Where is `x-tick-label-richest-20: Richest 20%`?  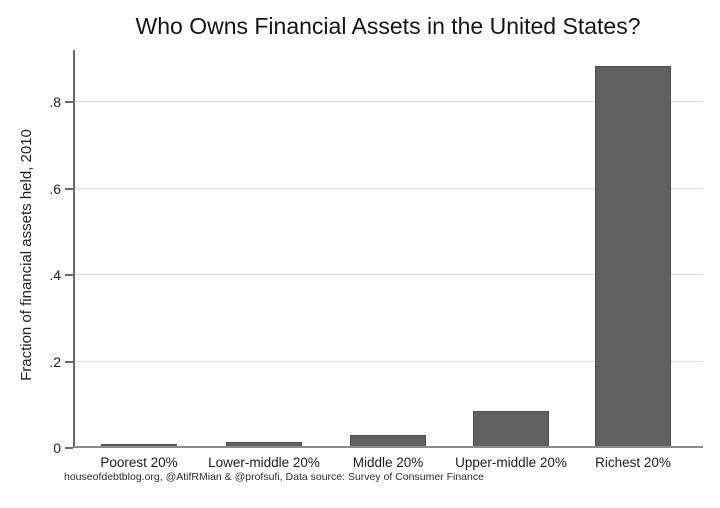
x-tick-label-richest-20: Richest 20% is located at coordinates (633, 462).